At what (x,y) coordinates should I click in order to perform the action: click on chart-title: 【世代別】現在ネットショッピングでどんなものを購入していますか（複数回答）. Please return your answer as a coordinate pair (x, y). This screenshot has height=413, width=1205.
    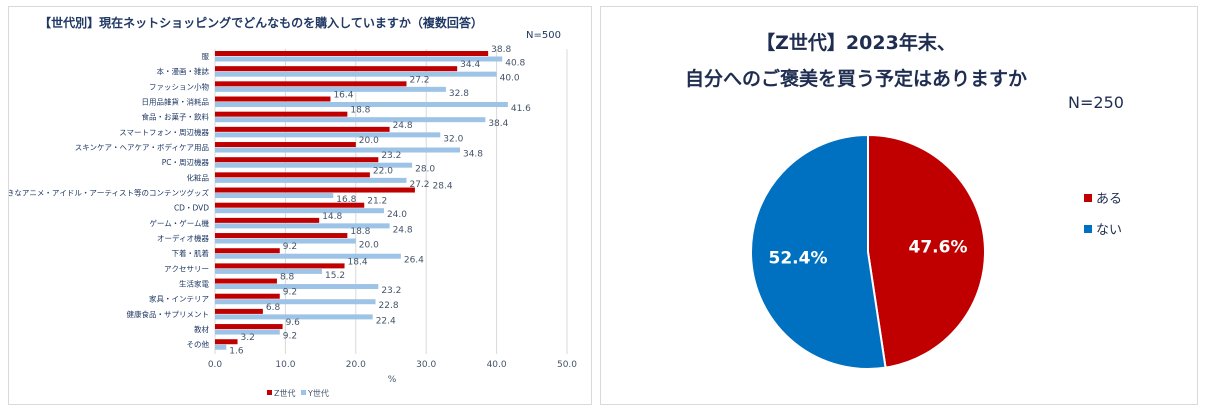
    Looking at the image, I should click on (261, 22).